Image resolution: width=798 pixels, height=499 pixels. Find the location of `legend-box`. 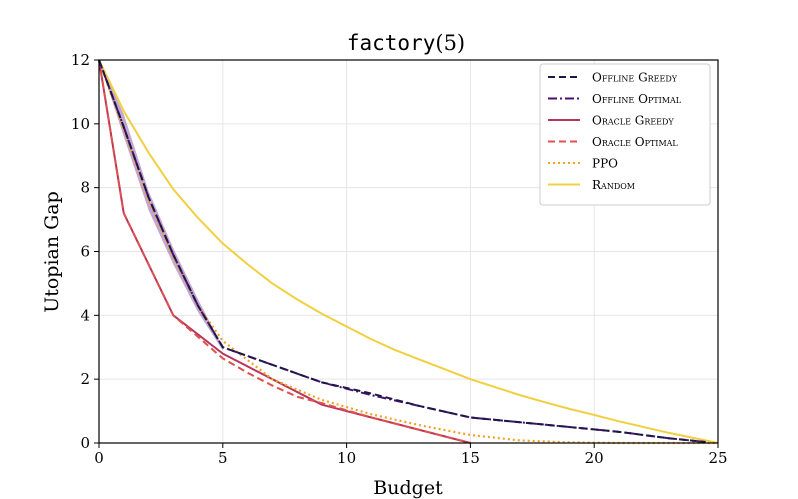

legend-box is located at coordinates (625, 134).